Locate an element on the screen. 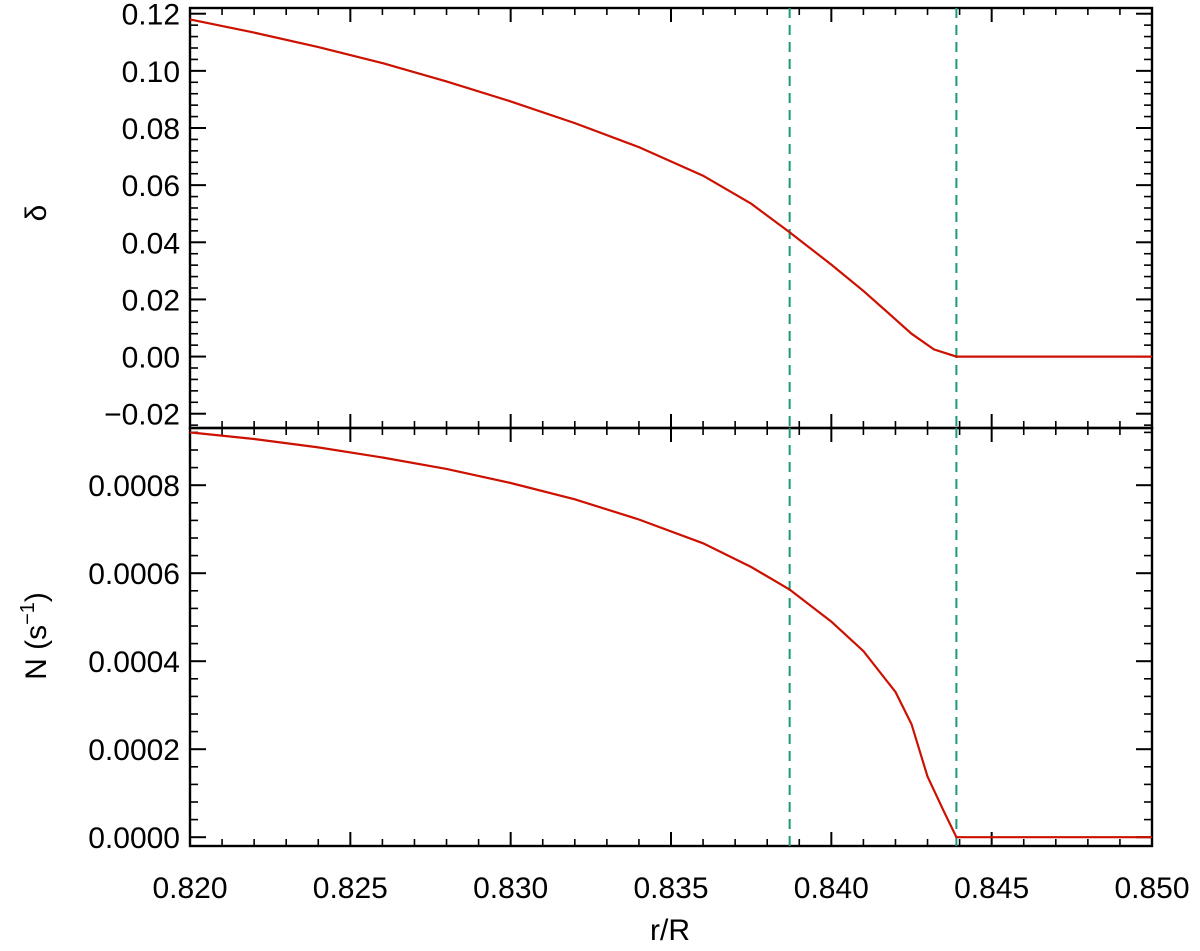 This screenshot has height=951, width=1200. top-y-tick-label: 0.08 is located at coordinates (151, 129).